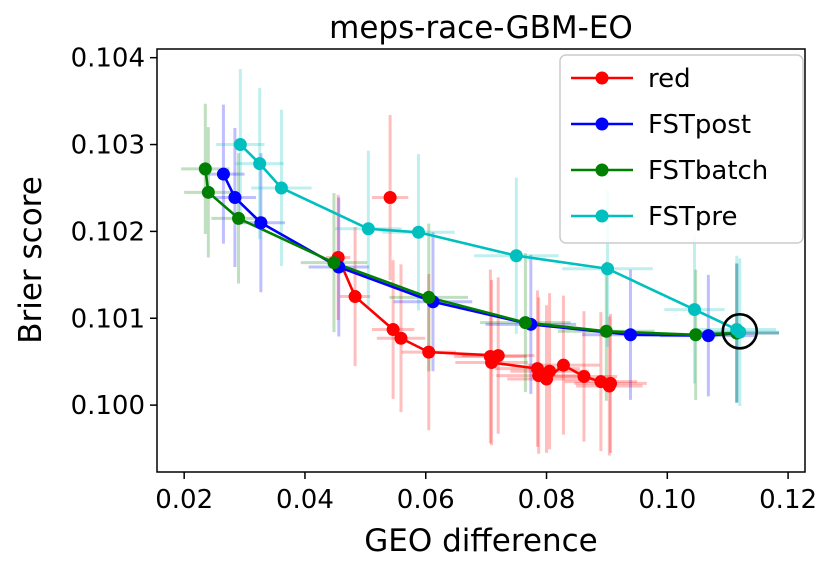 The image size is (830, 577). I want to click on legend: red FSTpost FSTbatch FSTpre, so click(681, 149).